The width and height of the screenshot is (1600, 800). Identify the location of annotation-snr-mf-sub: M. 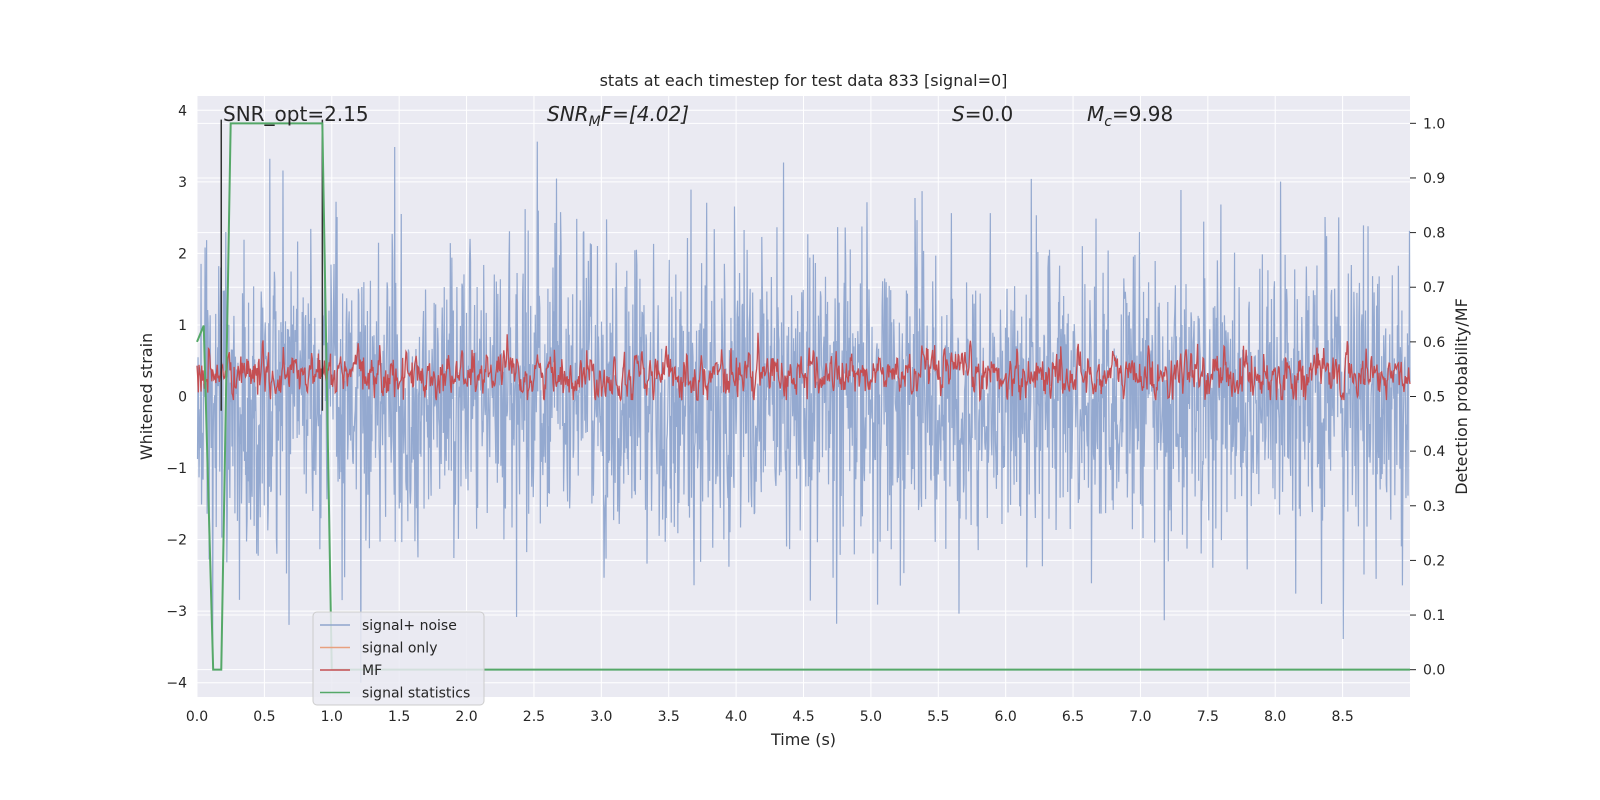
(595, 122).